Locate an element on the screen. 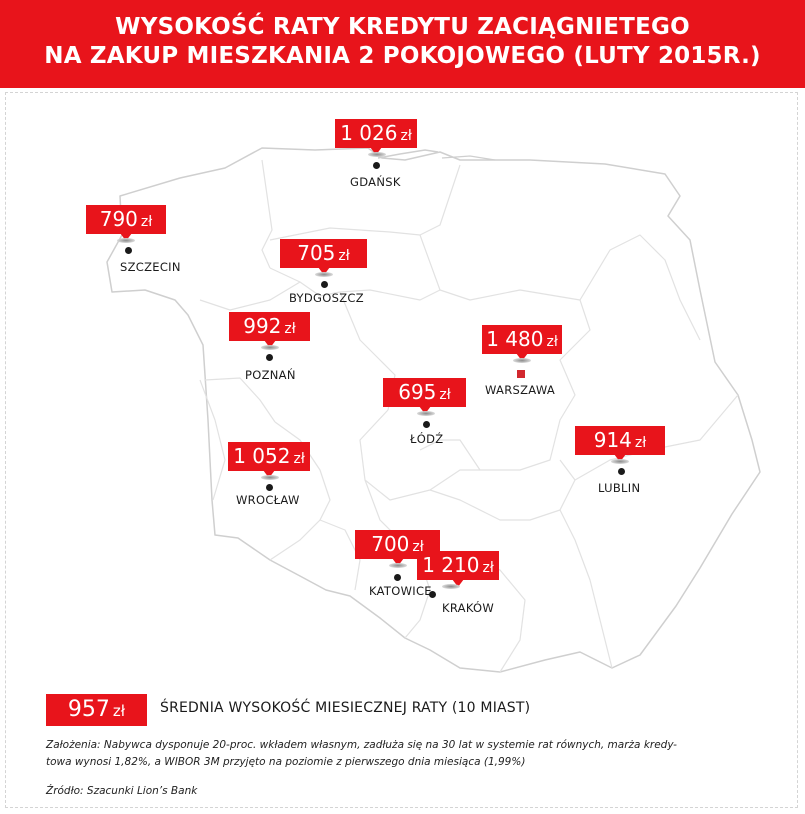 The width and height of the screenshot is (805, 814). city-dot-wroclaw is located at coordinates (269, 487).